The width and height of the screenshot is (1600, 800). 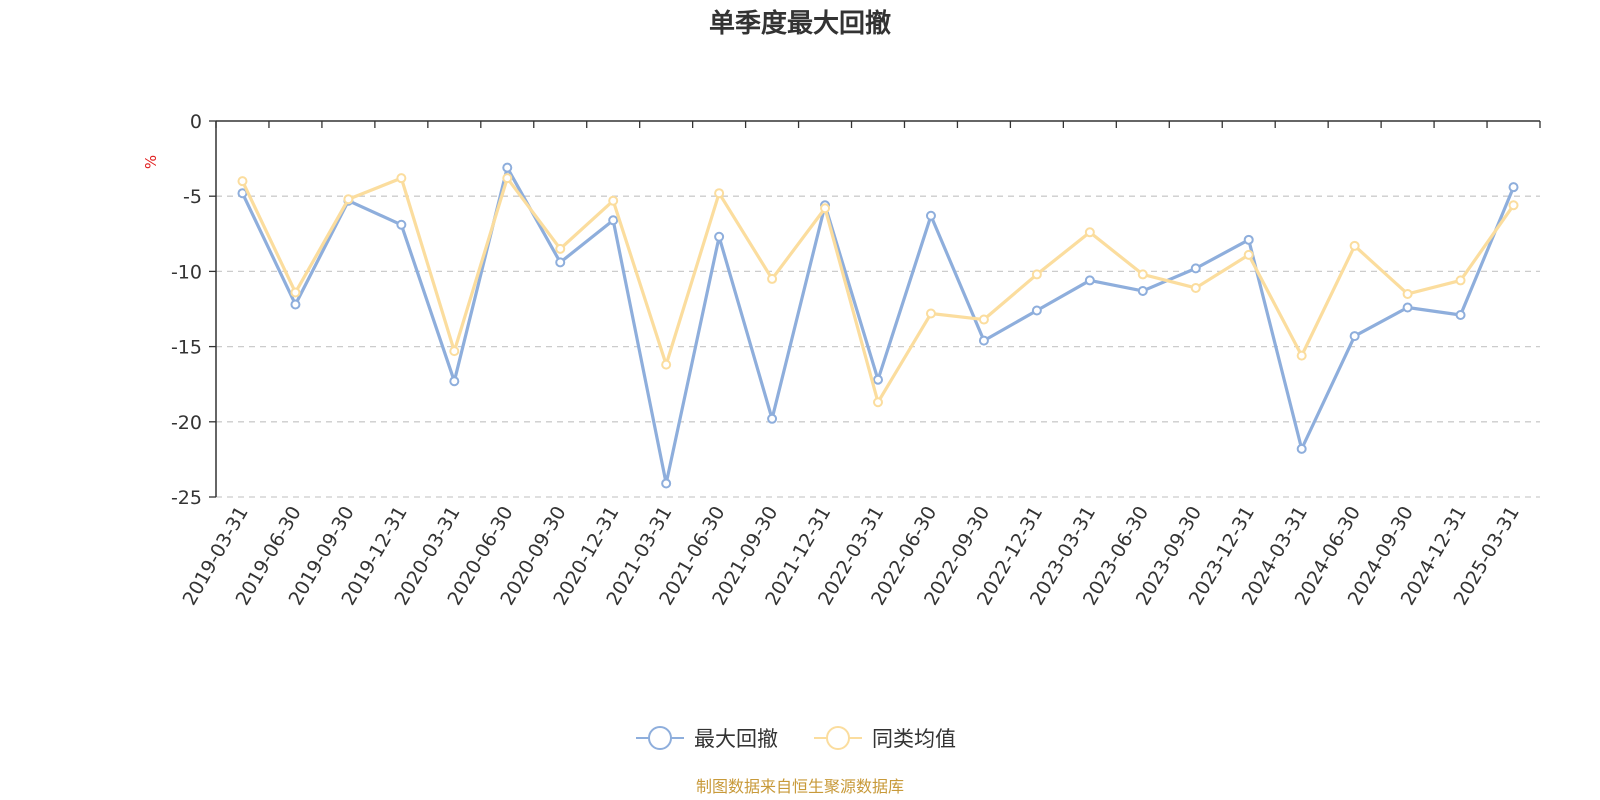 What do you see at coordinates (186, 423) in the screenshot?
I see `y-tick-label: -20` at bounding box center [186, 423].